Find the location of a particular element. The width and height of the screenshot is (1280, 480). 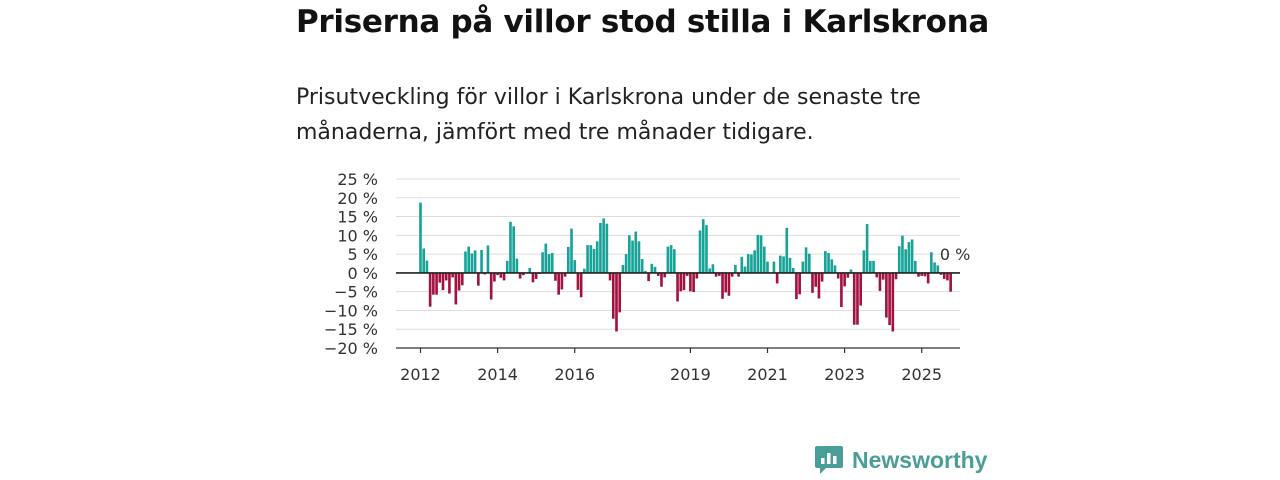

newsworthy-logo-icon is located at coordinates (829, 460).